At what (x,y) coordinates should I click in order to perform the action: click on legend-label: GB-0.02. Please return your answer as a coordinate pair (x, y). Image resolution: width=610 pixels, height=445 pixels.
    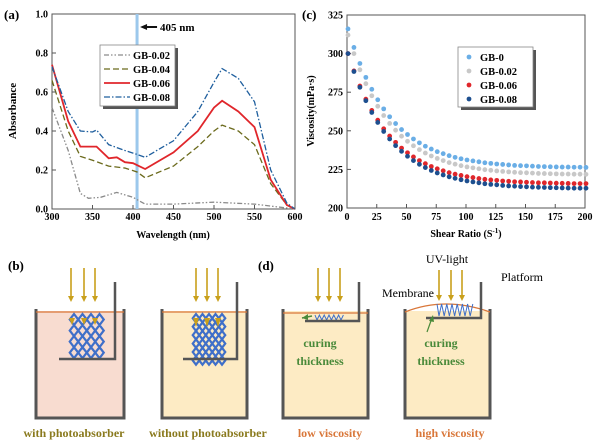
    Looking at the image, I should click on (498, 72).